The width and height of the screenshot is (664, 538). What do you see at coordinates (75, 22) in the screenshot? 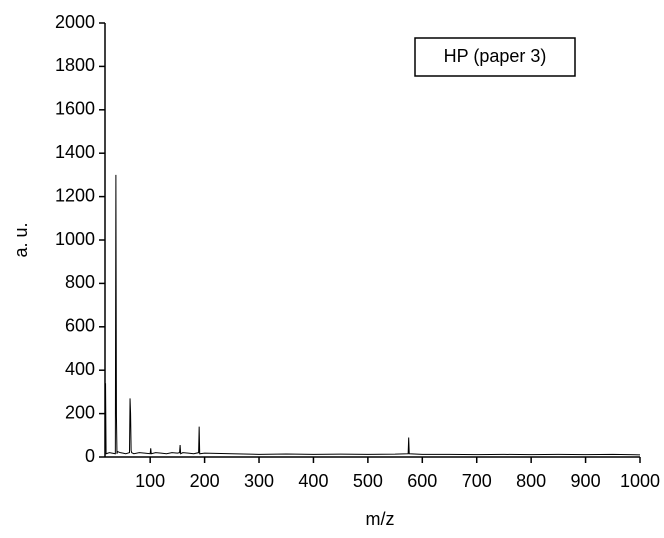
I see `y-tick-label: 2000` at bounding box center [75, 22].